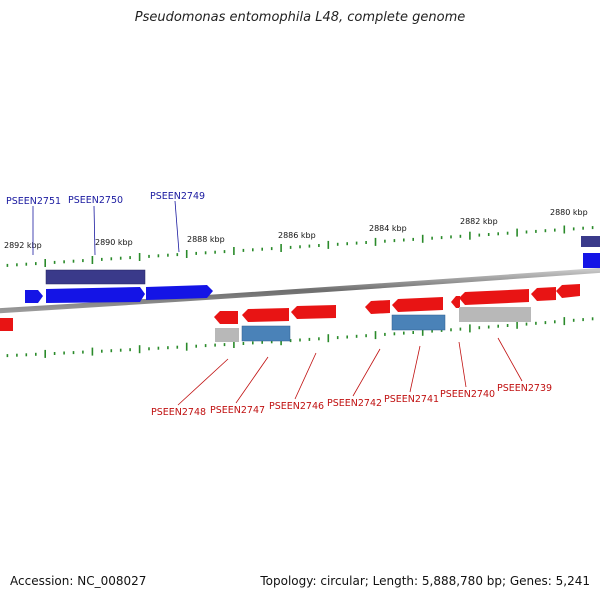 Image resolution: width=600 pixels, height=600 pixels. Describe the element at coordinates (265, 315) in the screenshot. I see `gene-reverse-pseen2747` at that location.